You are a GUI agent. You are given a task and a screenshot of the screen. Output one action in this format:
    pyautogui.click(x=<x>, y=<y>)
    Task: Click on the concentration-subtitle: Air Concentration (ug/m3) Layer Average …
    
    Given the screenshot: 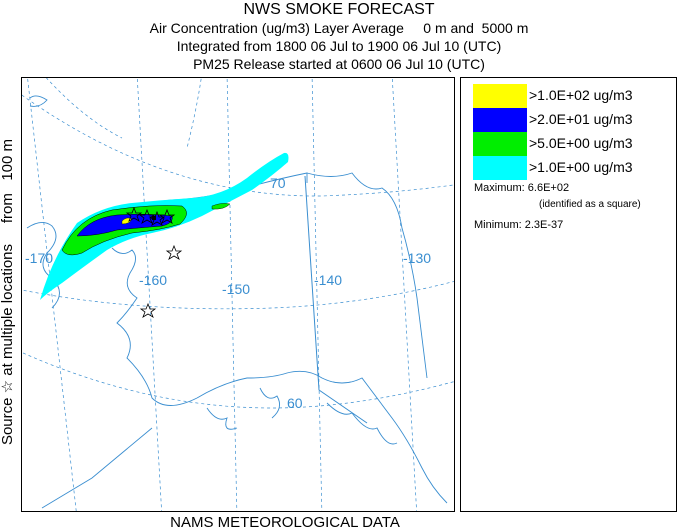 What is the action you would take?
    pyautogui.click(x=339, y=28)
    